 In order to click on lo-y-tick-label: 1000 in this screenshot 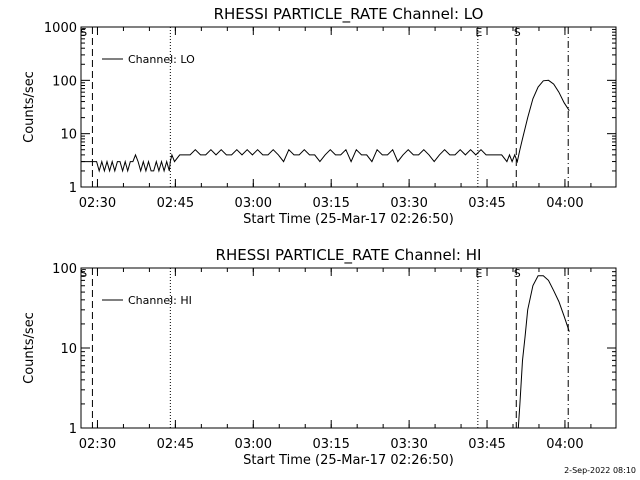, I will do `click(60, 28)`.